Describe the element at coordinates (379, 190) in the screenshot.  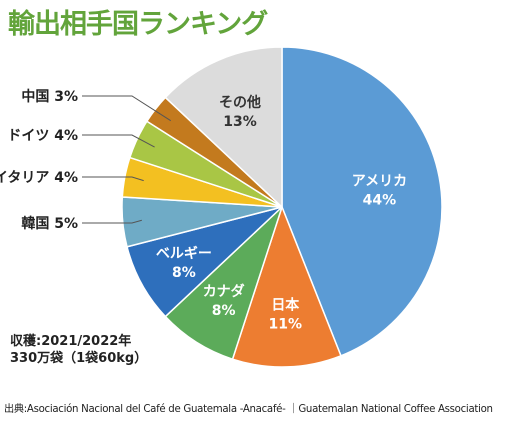
I see `slice-label: アメリカ 44%` at that location.